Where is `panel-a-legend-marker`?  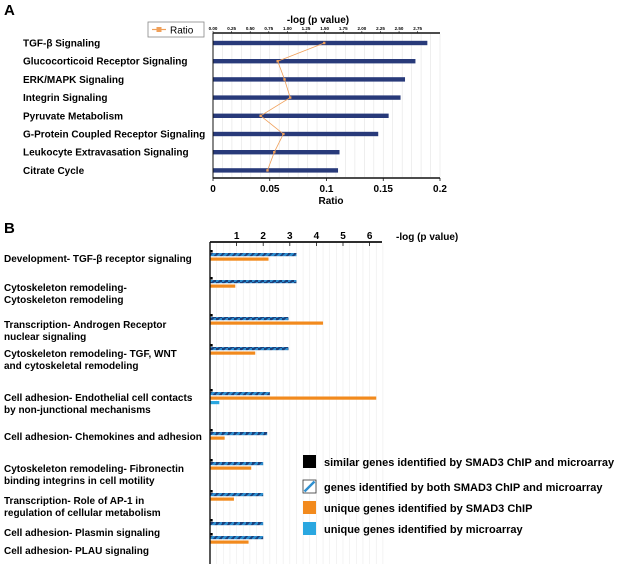
panel-a-legend-marker is located at coordinates (159, 29).